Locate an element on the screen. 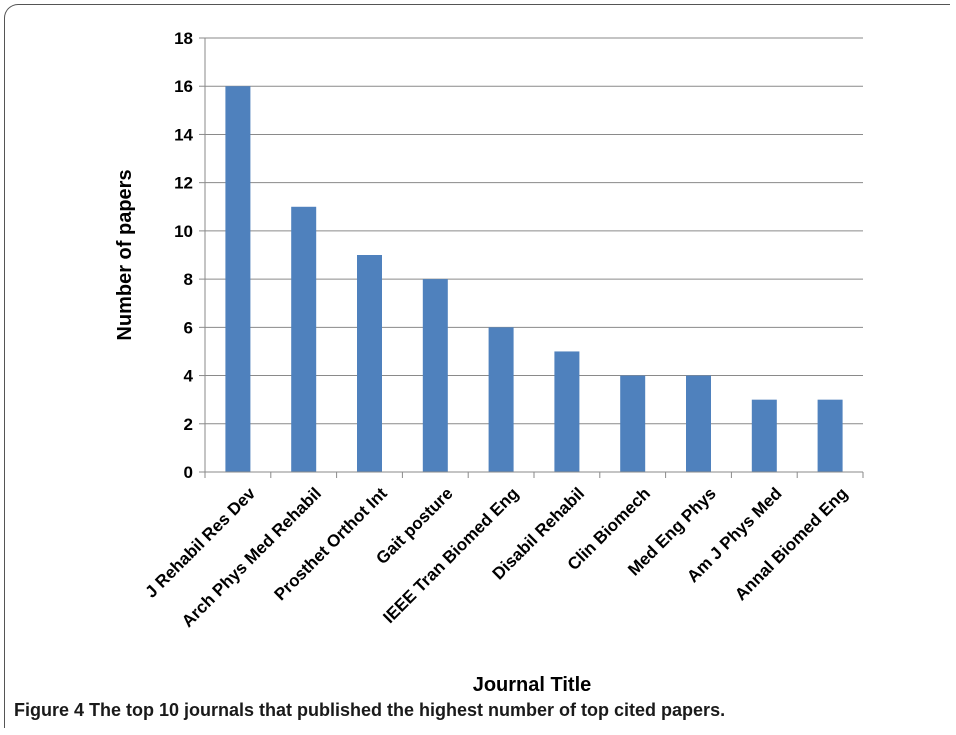 The height and width of the screenshot is (735, 956). y-tick-label: 16 is located at coordinates (183, 86).